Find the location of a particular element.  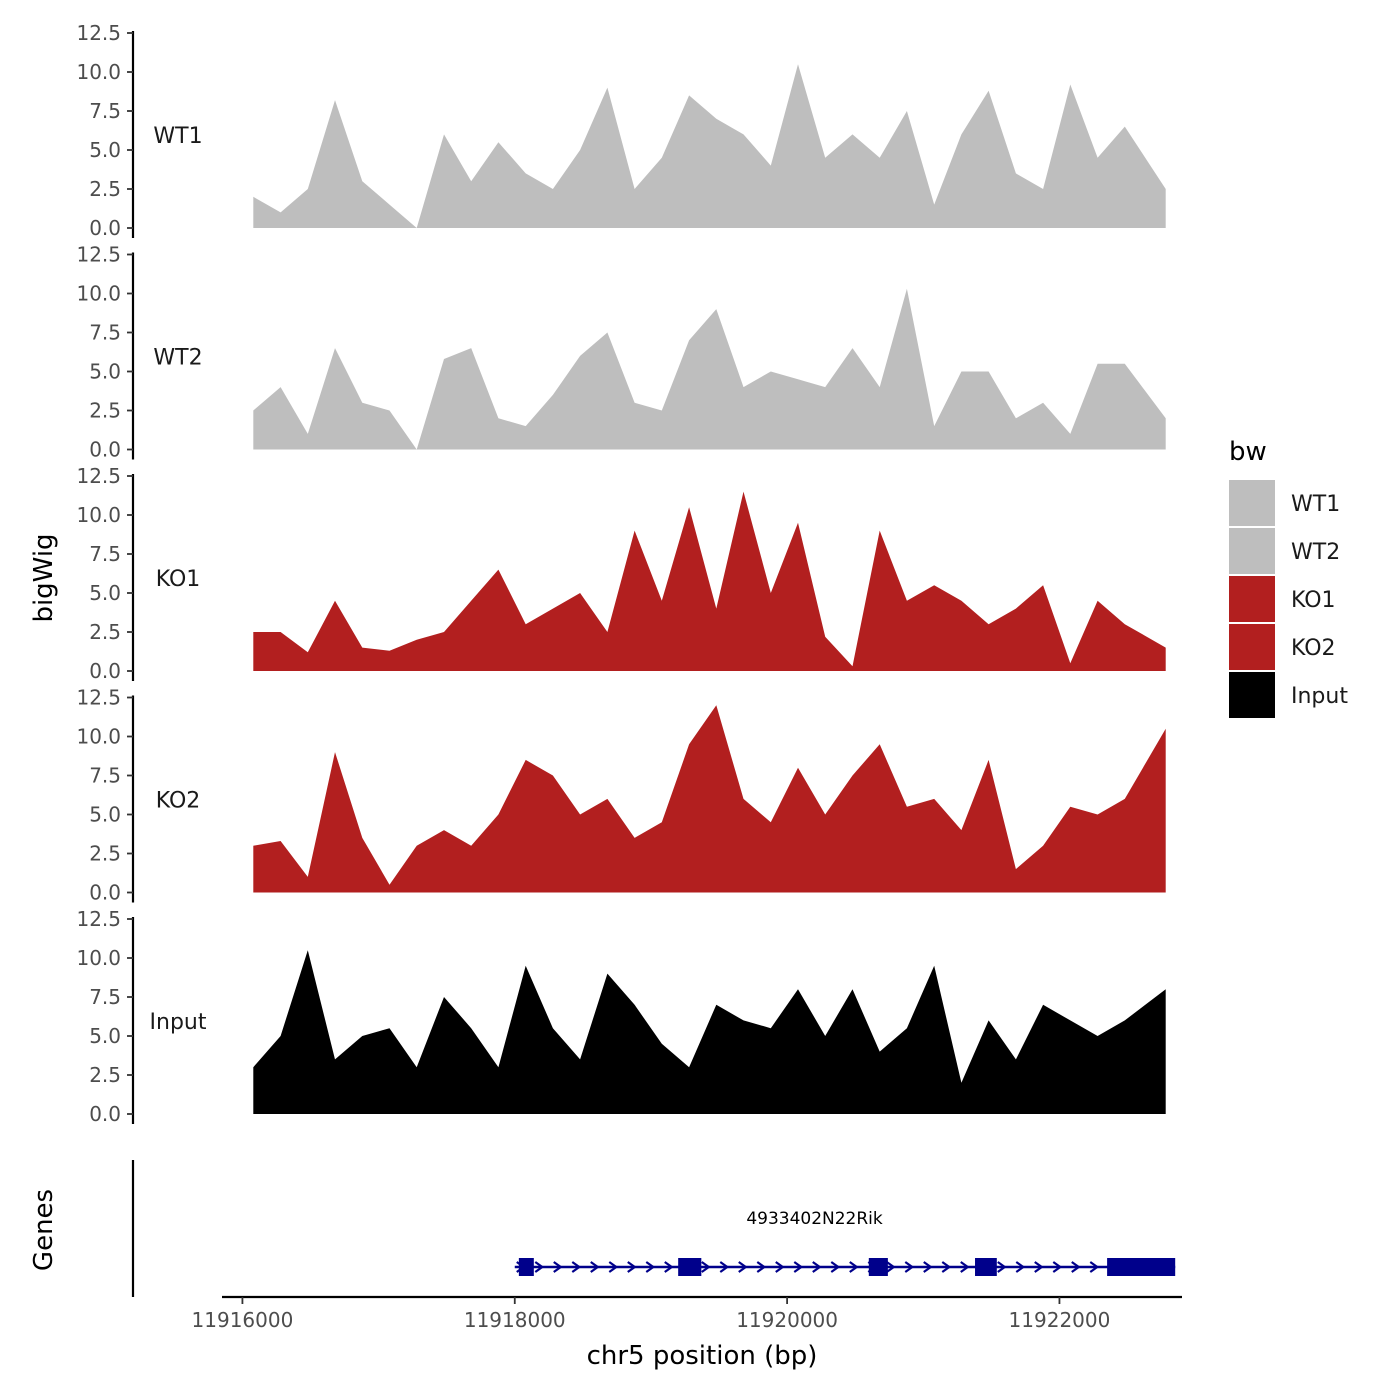

gene-panel: 4933402N22Rik is located at coordinates (653, 1228).